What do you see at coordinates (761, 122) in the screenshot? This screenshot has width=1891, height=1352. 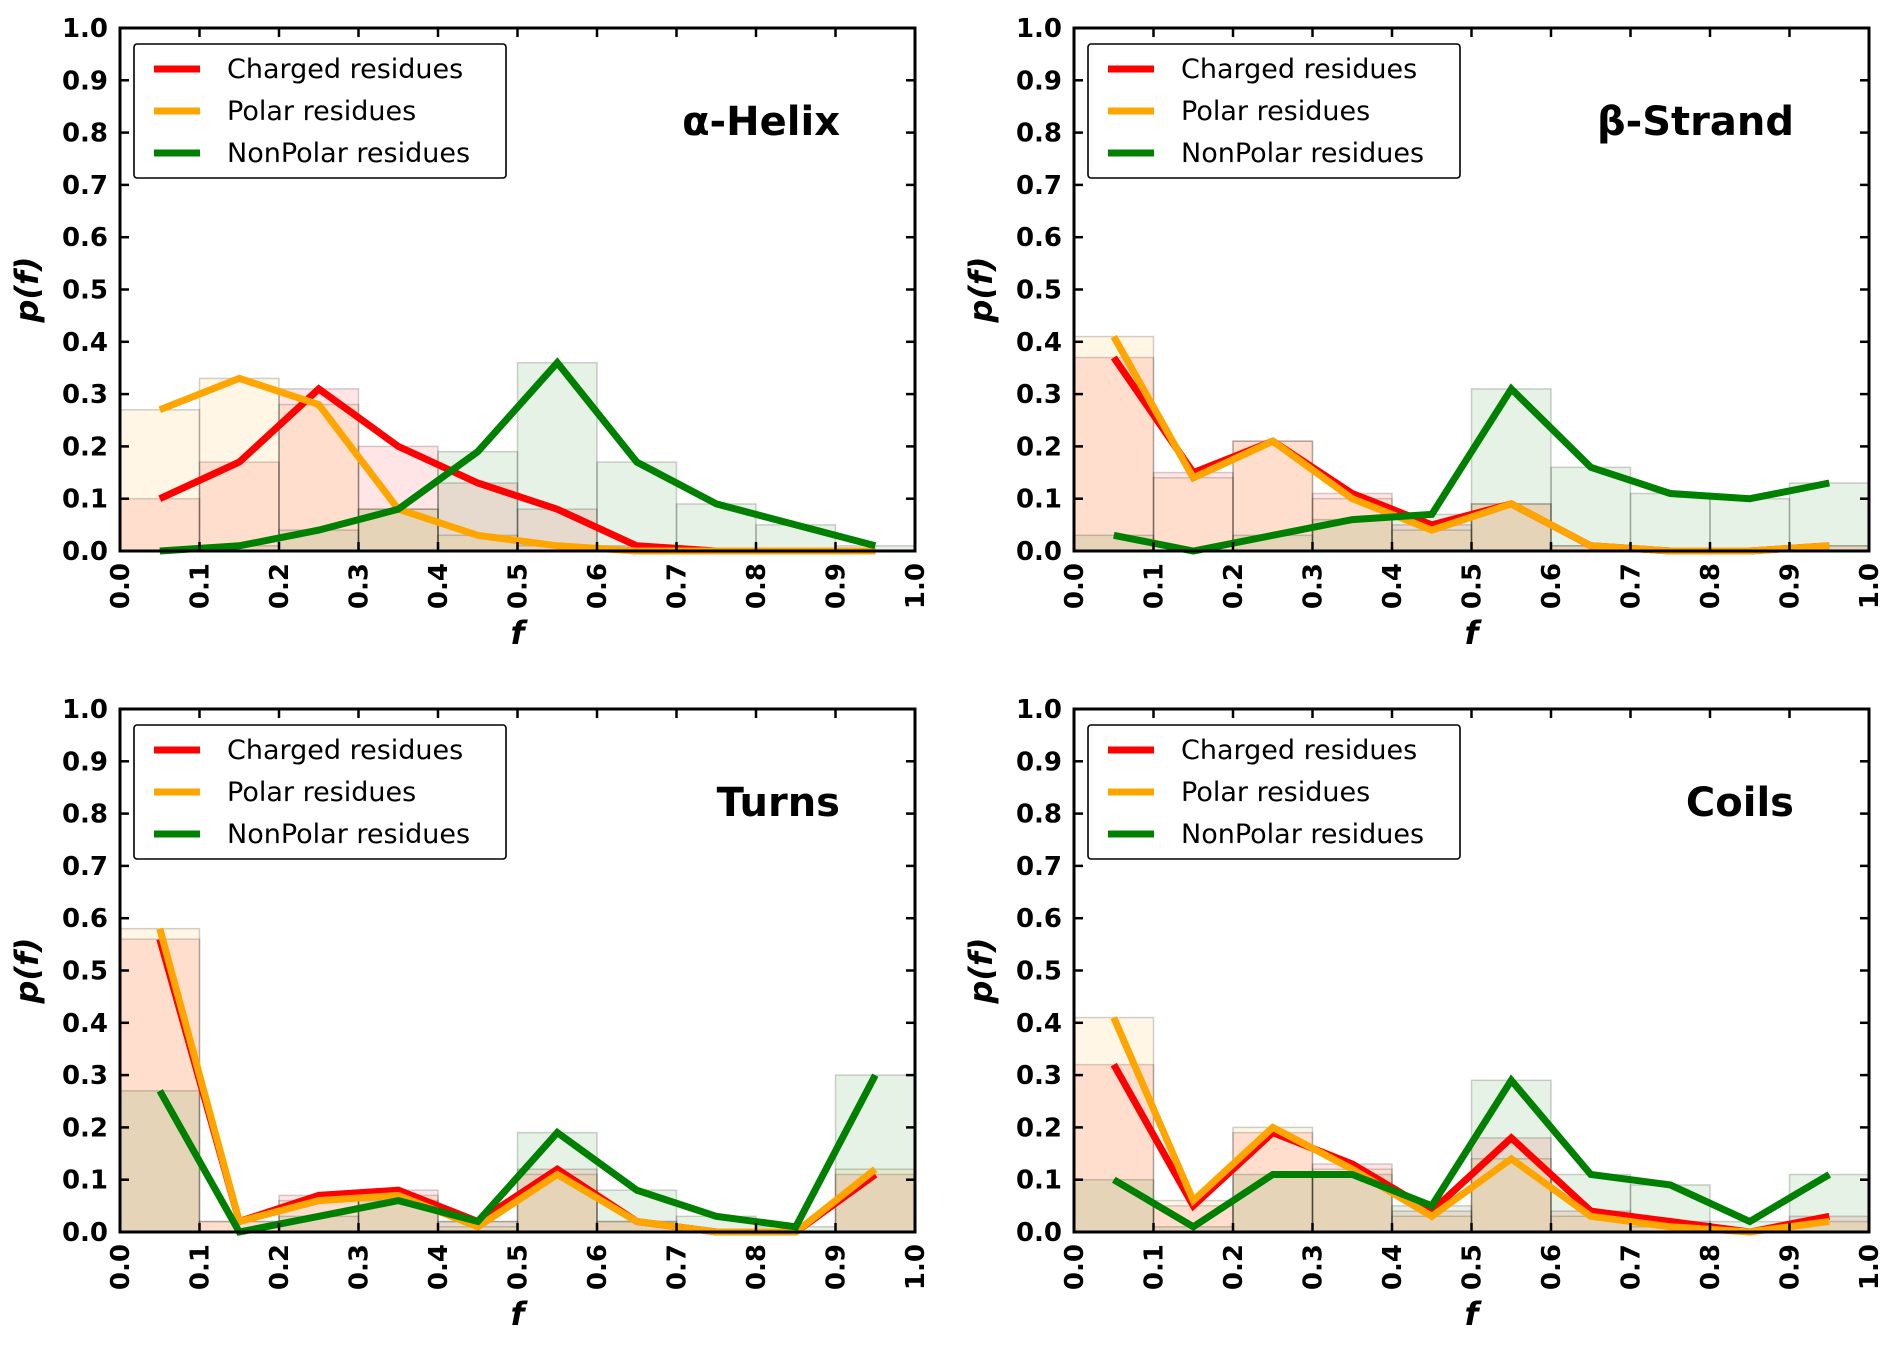 I see `panel-title: α-Helix` at bounding box center [761, 122].